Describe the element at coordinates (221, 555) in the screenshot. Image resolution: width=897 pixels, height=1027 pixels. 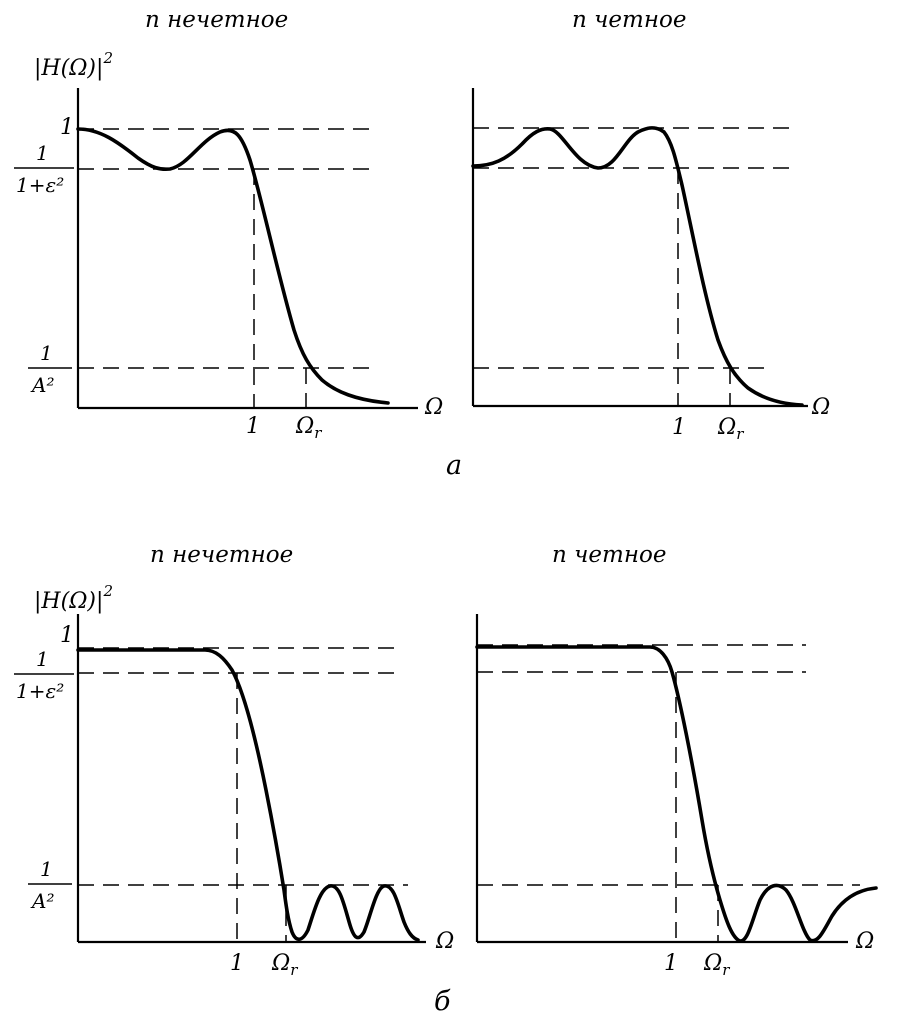
I see `title-odd-bottom: n нечетное` at that location.